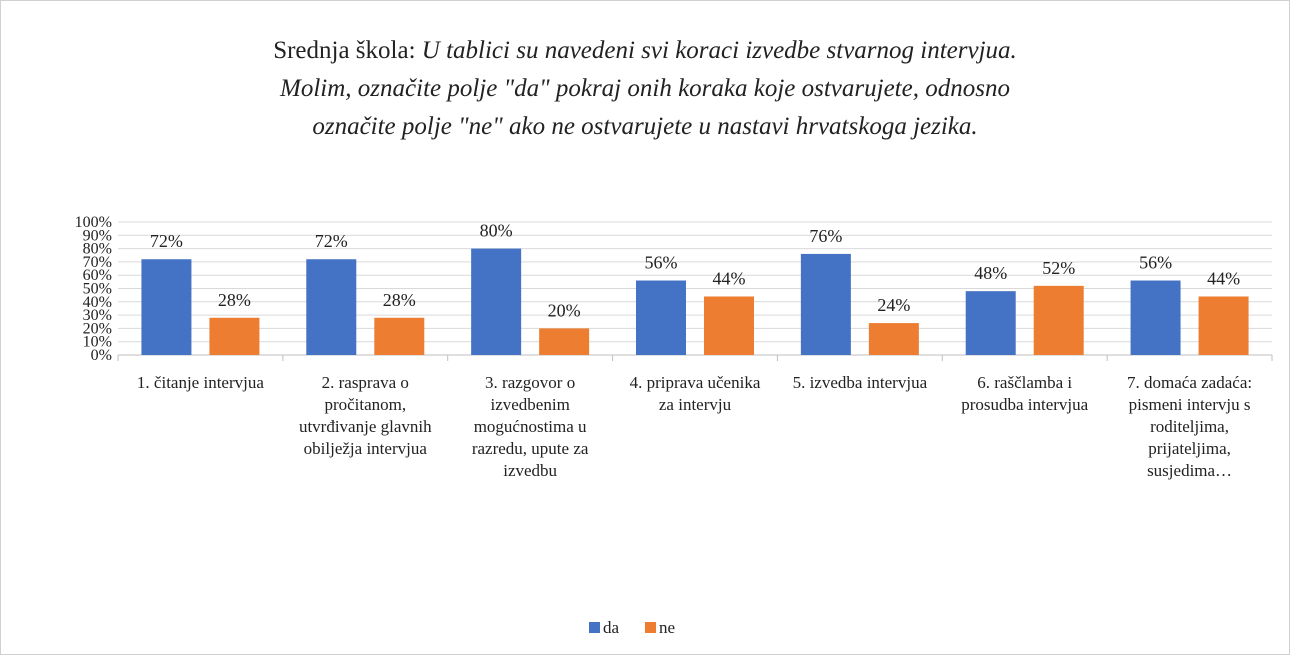  I want to click on y-tick-label: 40%, so click(97, 302).